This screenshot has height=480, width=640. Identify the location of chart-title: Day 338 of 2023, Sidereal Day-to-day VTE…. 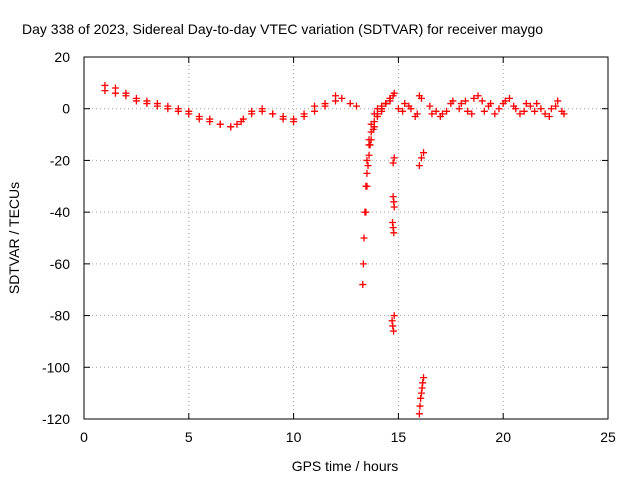
(282, 29).